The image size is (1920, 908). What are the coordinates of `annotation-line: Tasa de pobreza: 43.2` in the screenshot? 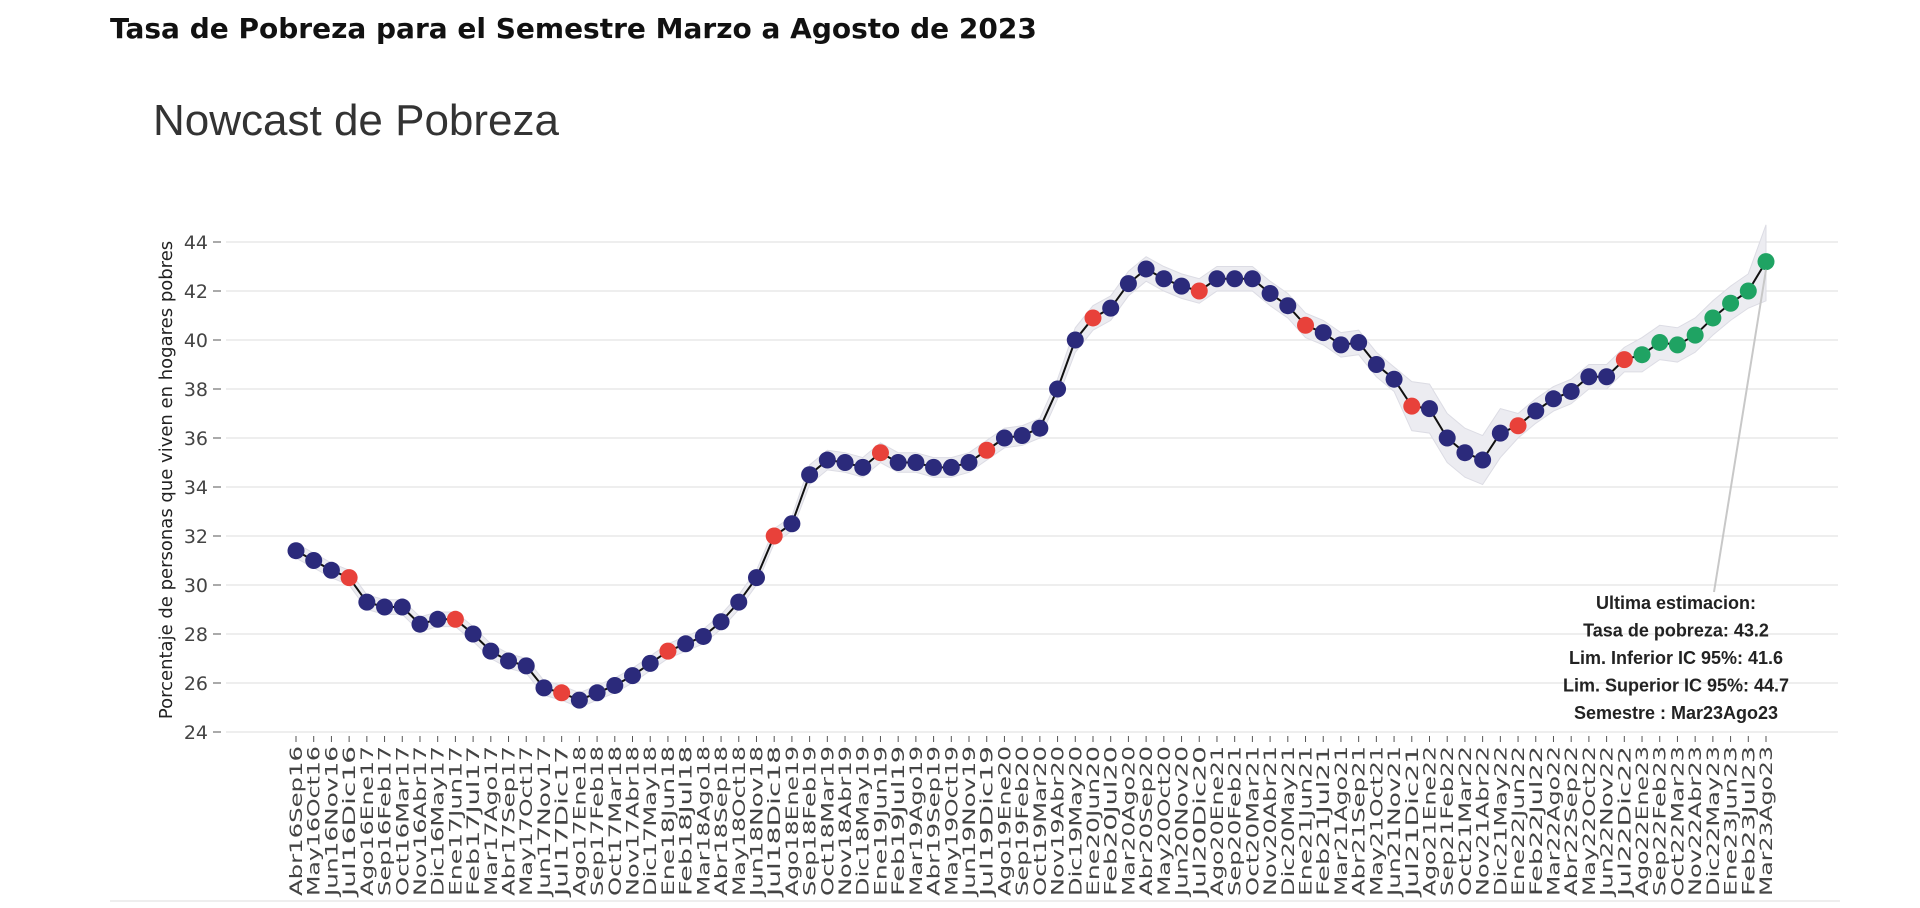 It's located at (1676, 631).